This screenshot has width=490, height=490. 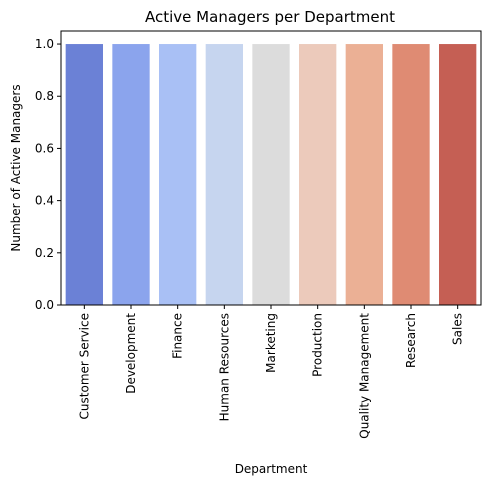 What do you see at coordinates (44, 148) in the screenshot?
I see `y-tick-label-3: 0.6` at bounding box center [44, 148].